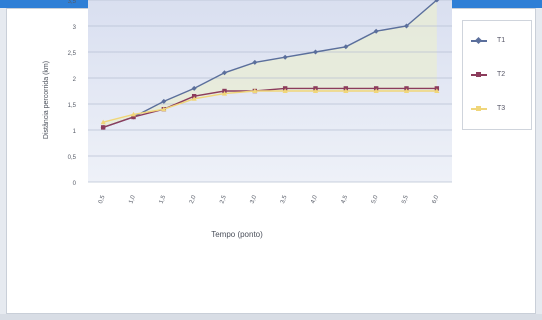 This screenshot has width=542, height=320. What do you see at coordinates (193, 199) in the screenshot?
I see `x-tick-label: 2,0` at bounding box center [193, 199].